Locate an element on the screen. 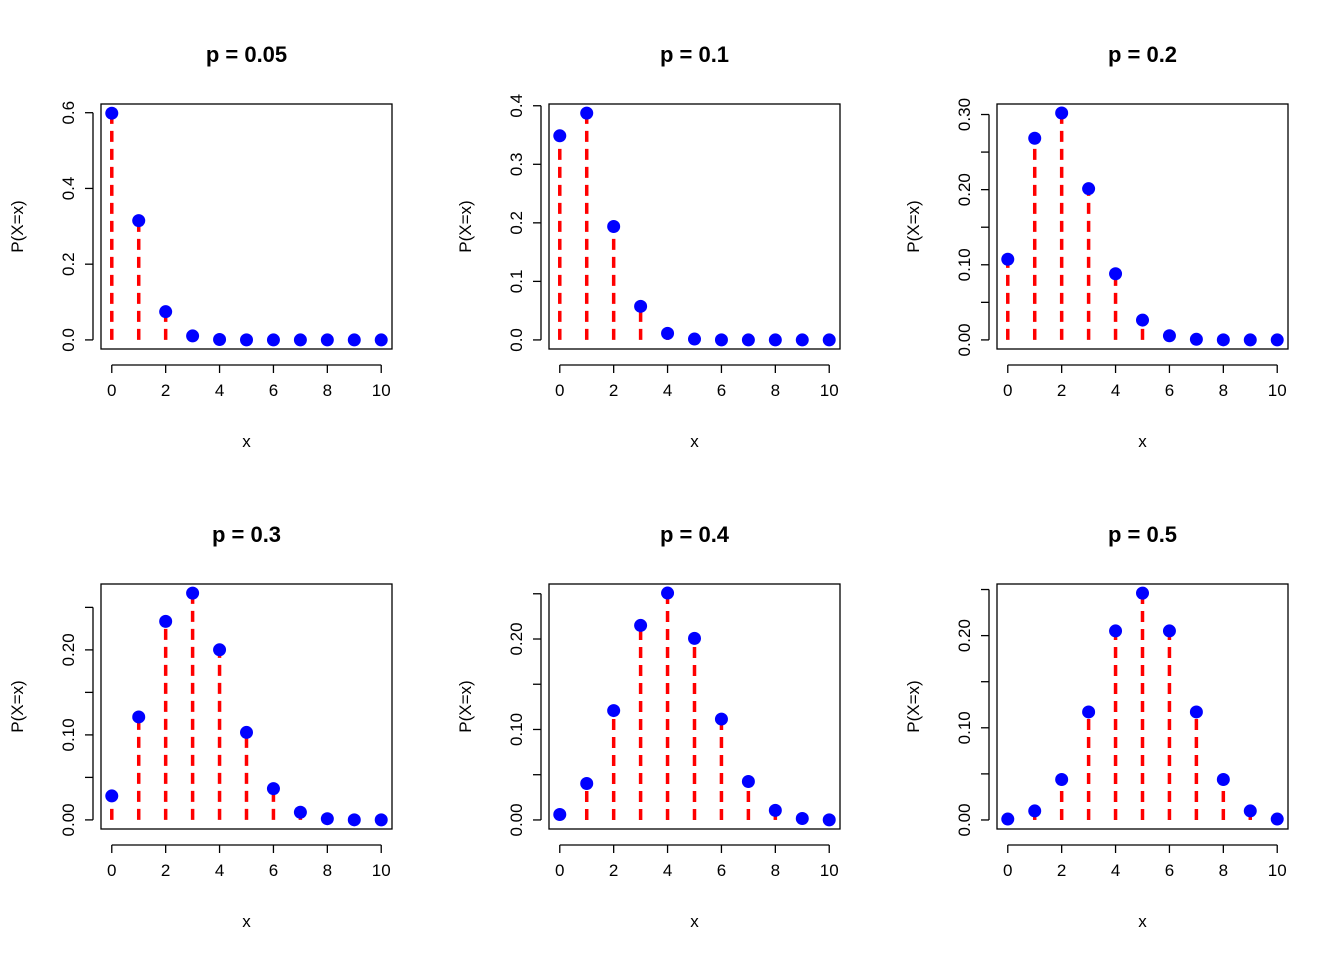 Image resolution: width=1344 pixels, height=960 pixels. panel-1: p = 0.1 0 2 4 6 8 10 0.0 0.1 0.2 0.3 0.4 x P(X=x) is located at coordinates (648, 246).